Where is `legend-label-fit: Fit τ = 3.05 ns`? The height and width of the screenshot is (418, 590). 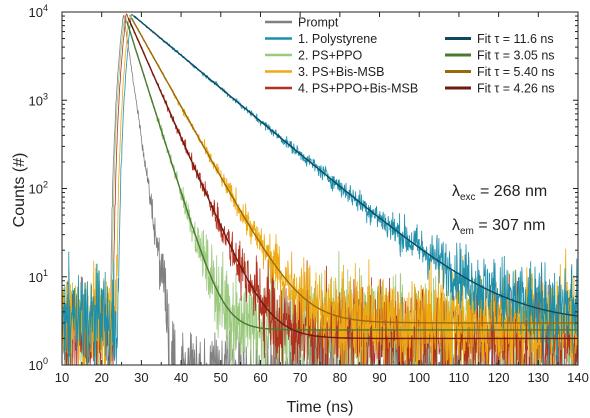 legend-label-fit: Fit τ = 3.05 ns is located at coordinates (516, 56).